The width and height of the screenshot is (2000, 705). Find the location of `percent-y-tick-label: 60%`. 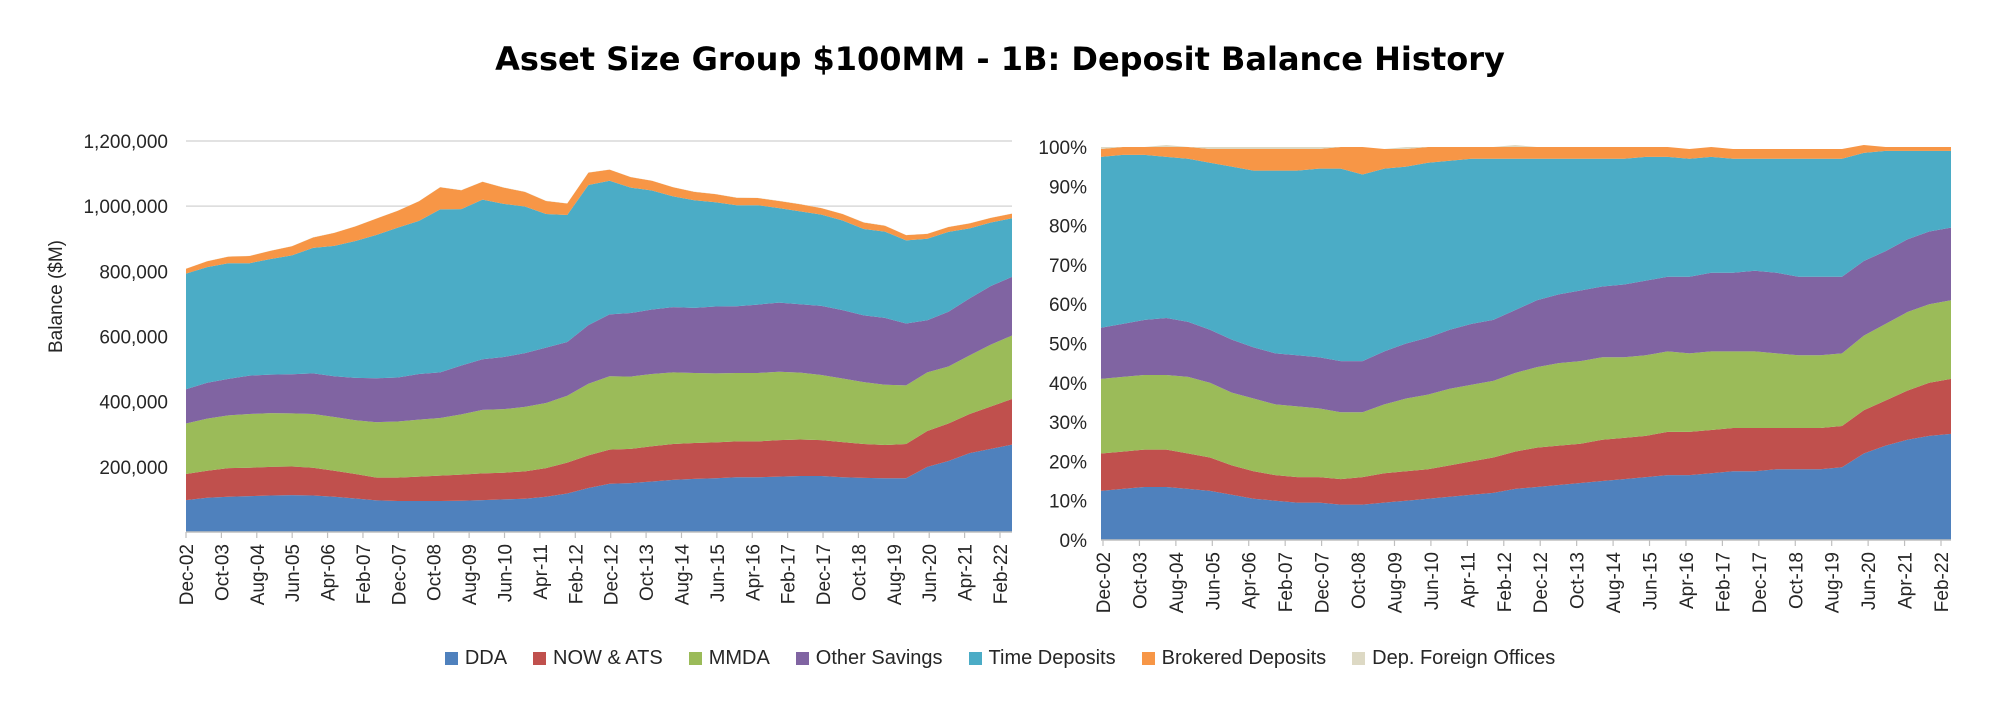

percent-y-tick-label: 60% is located at coordinates (1068, 305).